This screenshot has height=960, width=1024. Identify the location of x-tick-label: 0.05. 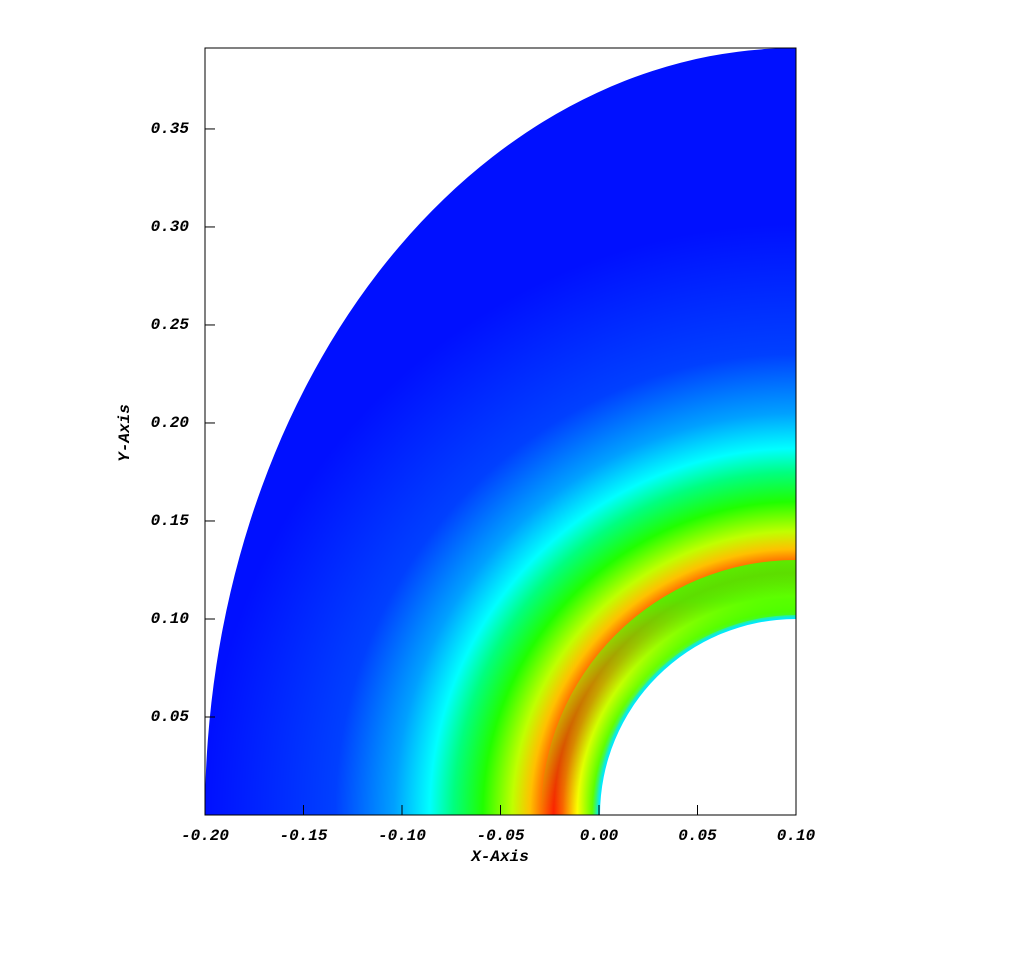
(697, 836).